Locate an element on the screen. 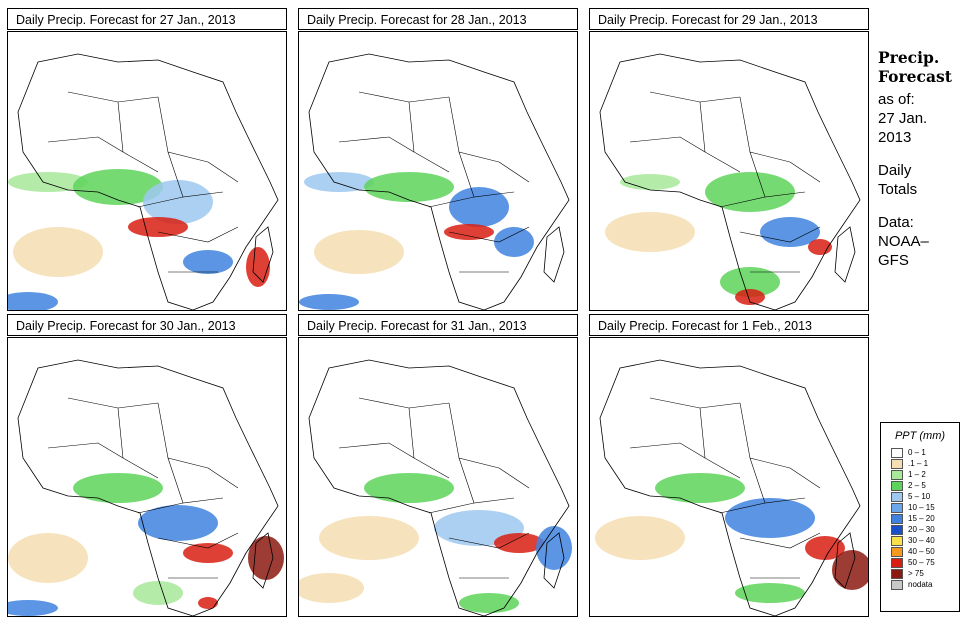 The width and height of the screenshot is (965, 628). legend-label: 10 – 15 is located at coordinates (921, 507).